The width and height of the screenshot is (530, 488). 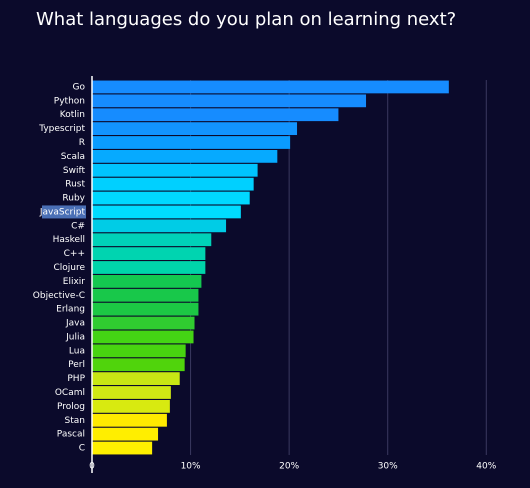 What do you see at coordinates (59, 296) in the screenshot?
I see `y-tick-label: Objective-C` at bounding box center [59, 296].